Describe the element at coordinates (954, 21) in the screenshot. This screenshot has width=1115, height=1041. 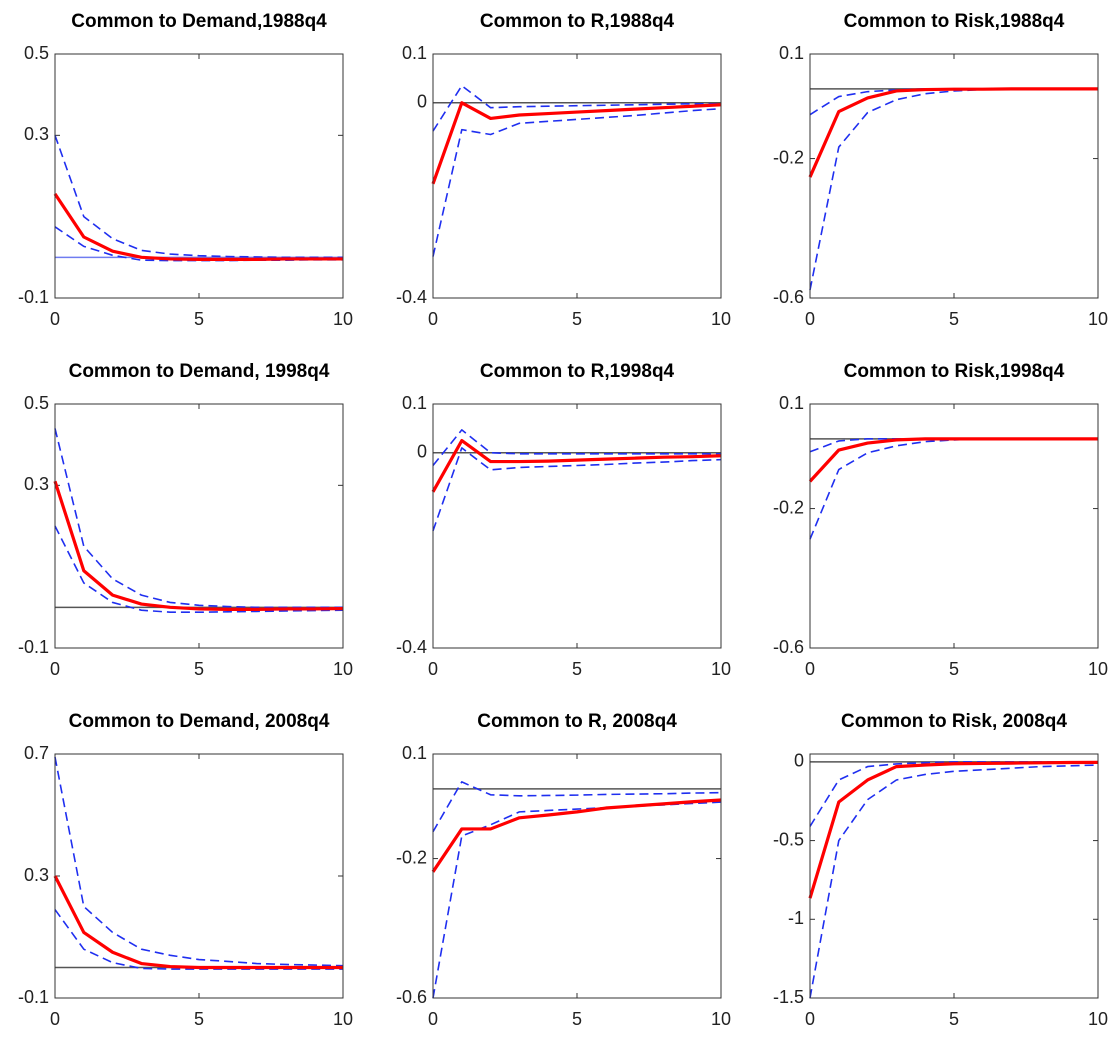
I see `chart-title: Common to Risk,1988q4` at that location.